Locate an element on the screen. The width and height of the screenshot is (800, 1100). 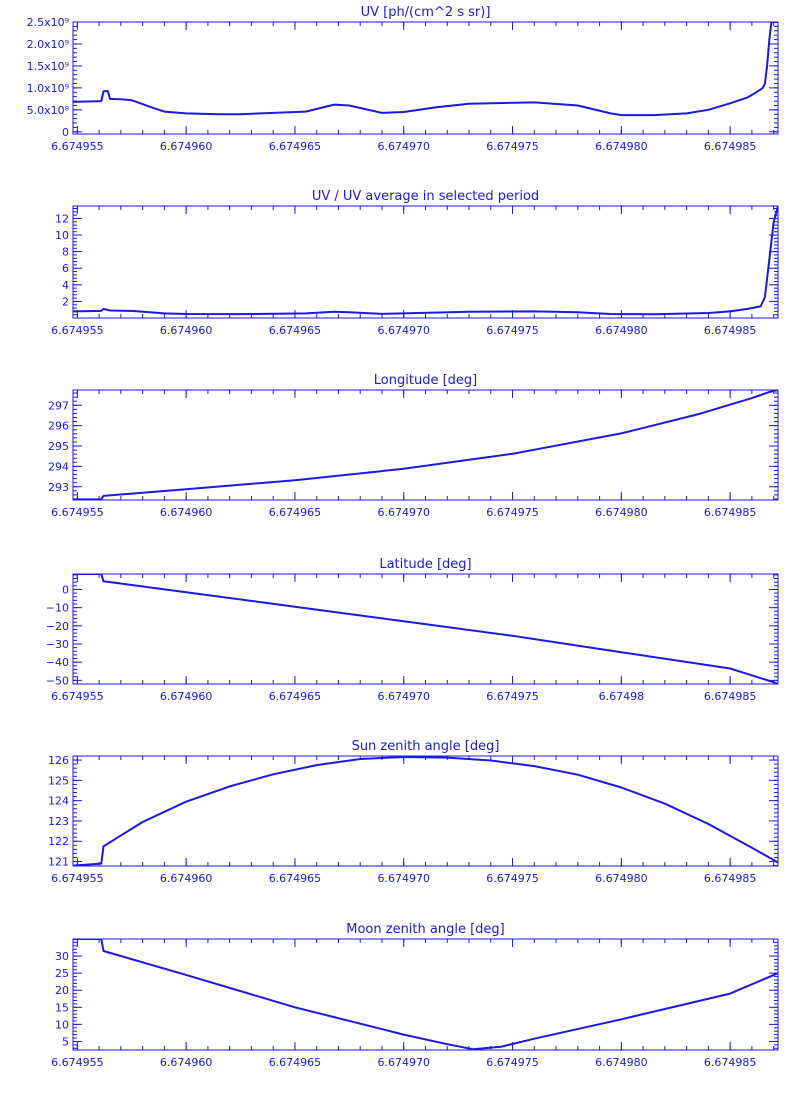
y-tick-label: 121 is located at coordinates (58, 862).